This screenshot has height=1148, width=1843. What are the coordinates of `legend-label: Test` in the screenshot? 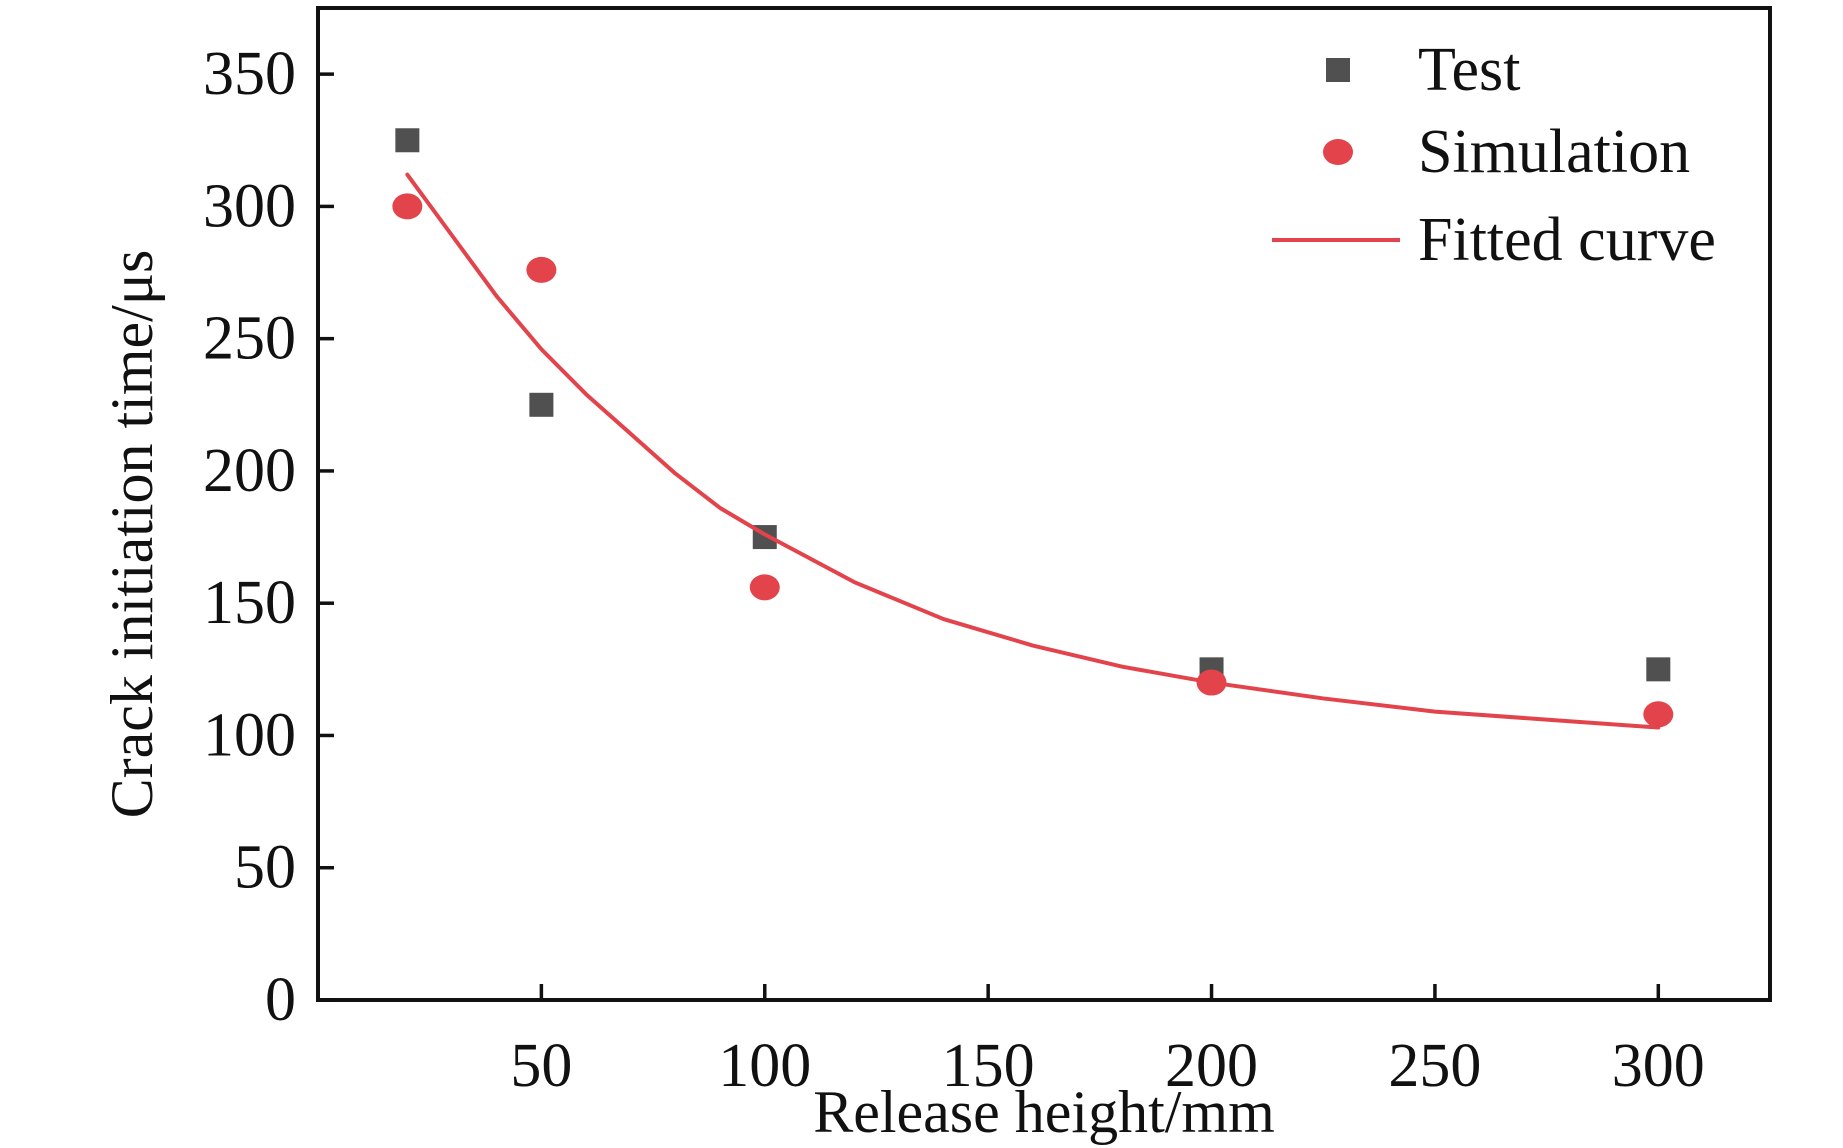 It's located at (1469, 70).